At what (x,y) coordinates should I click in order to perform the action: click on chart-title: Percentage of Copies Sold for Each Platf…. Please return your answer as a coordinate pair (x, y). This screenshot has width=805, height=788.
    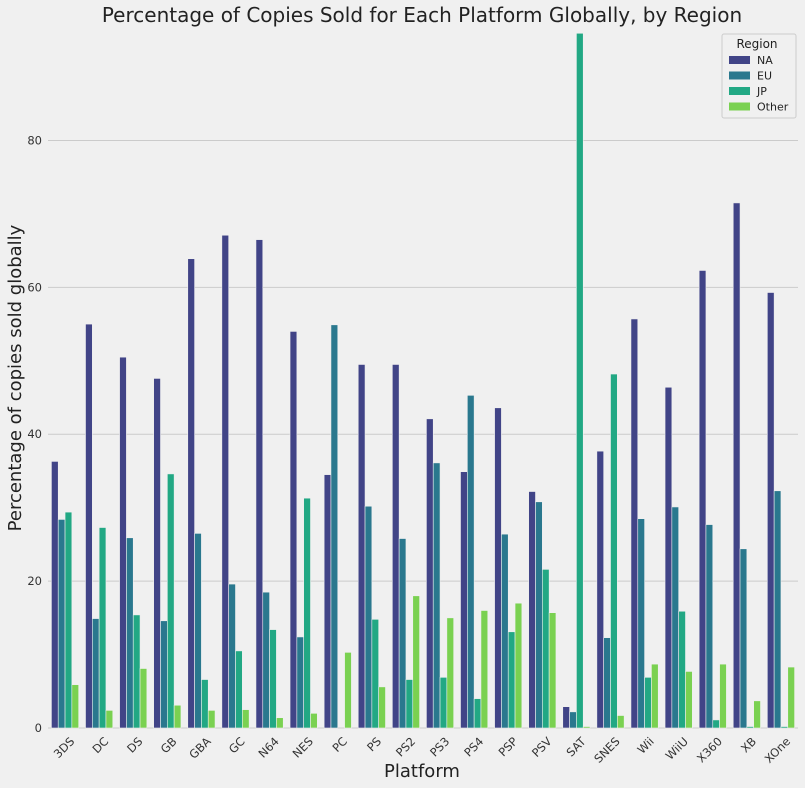
    Looking at the image, I should click on (422, 15).